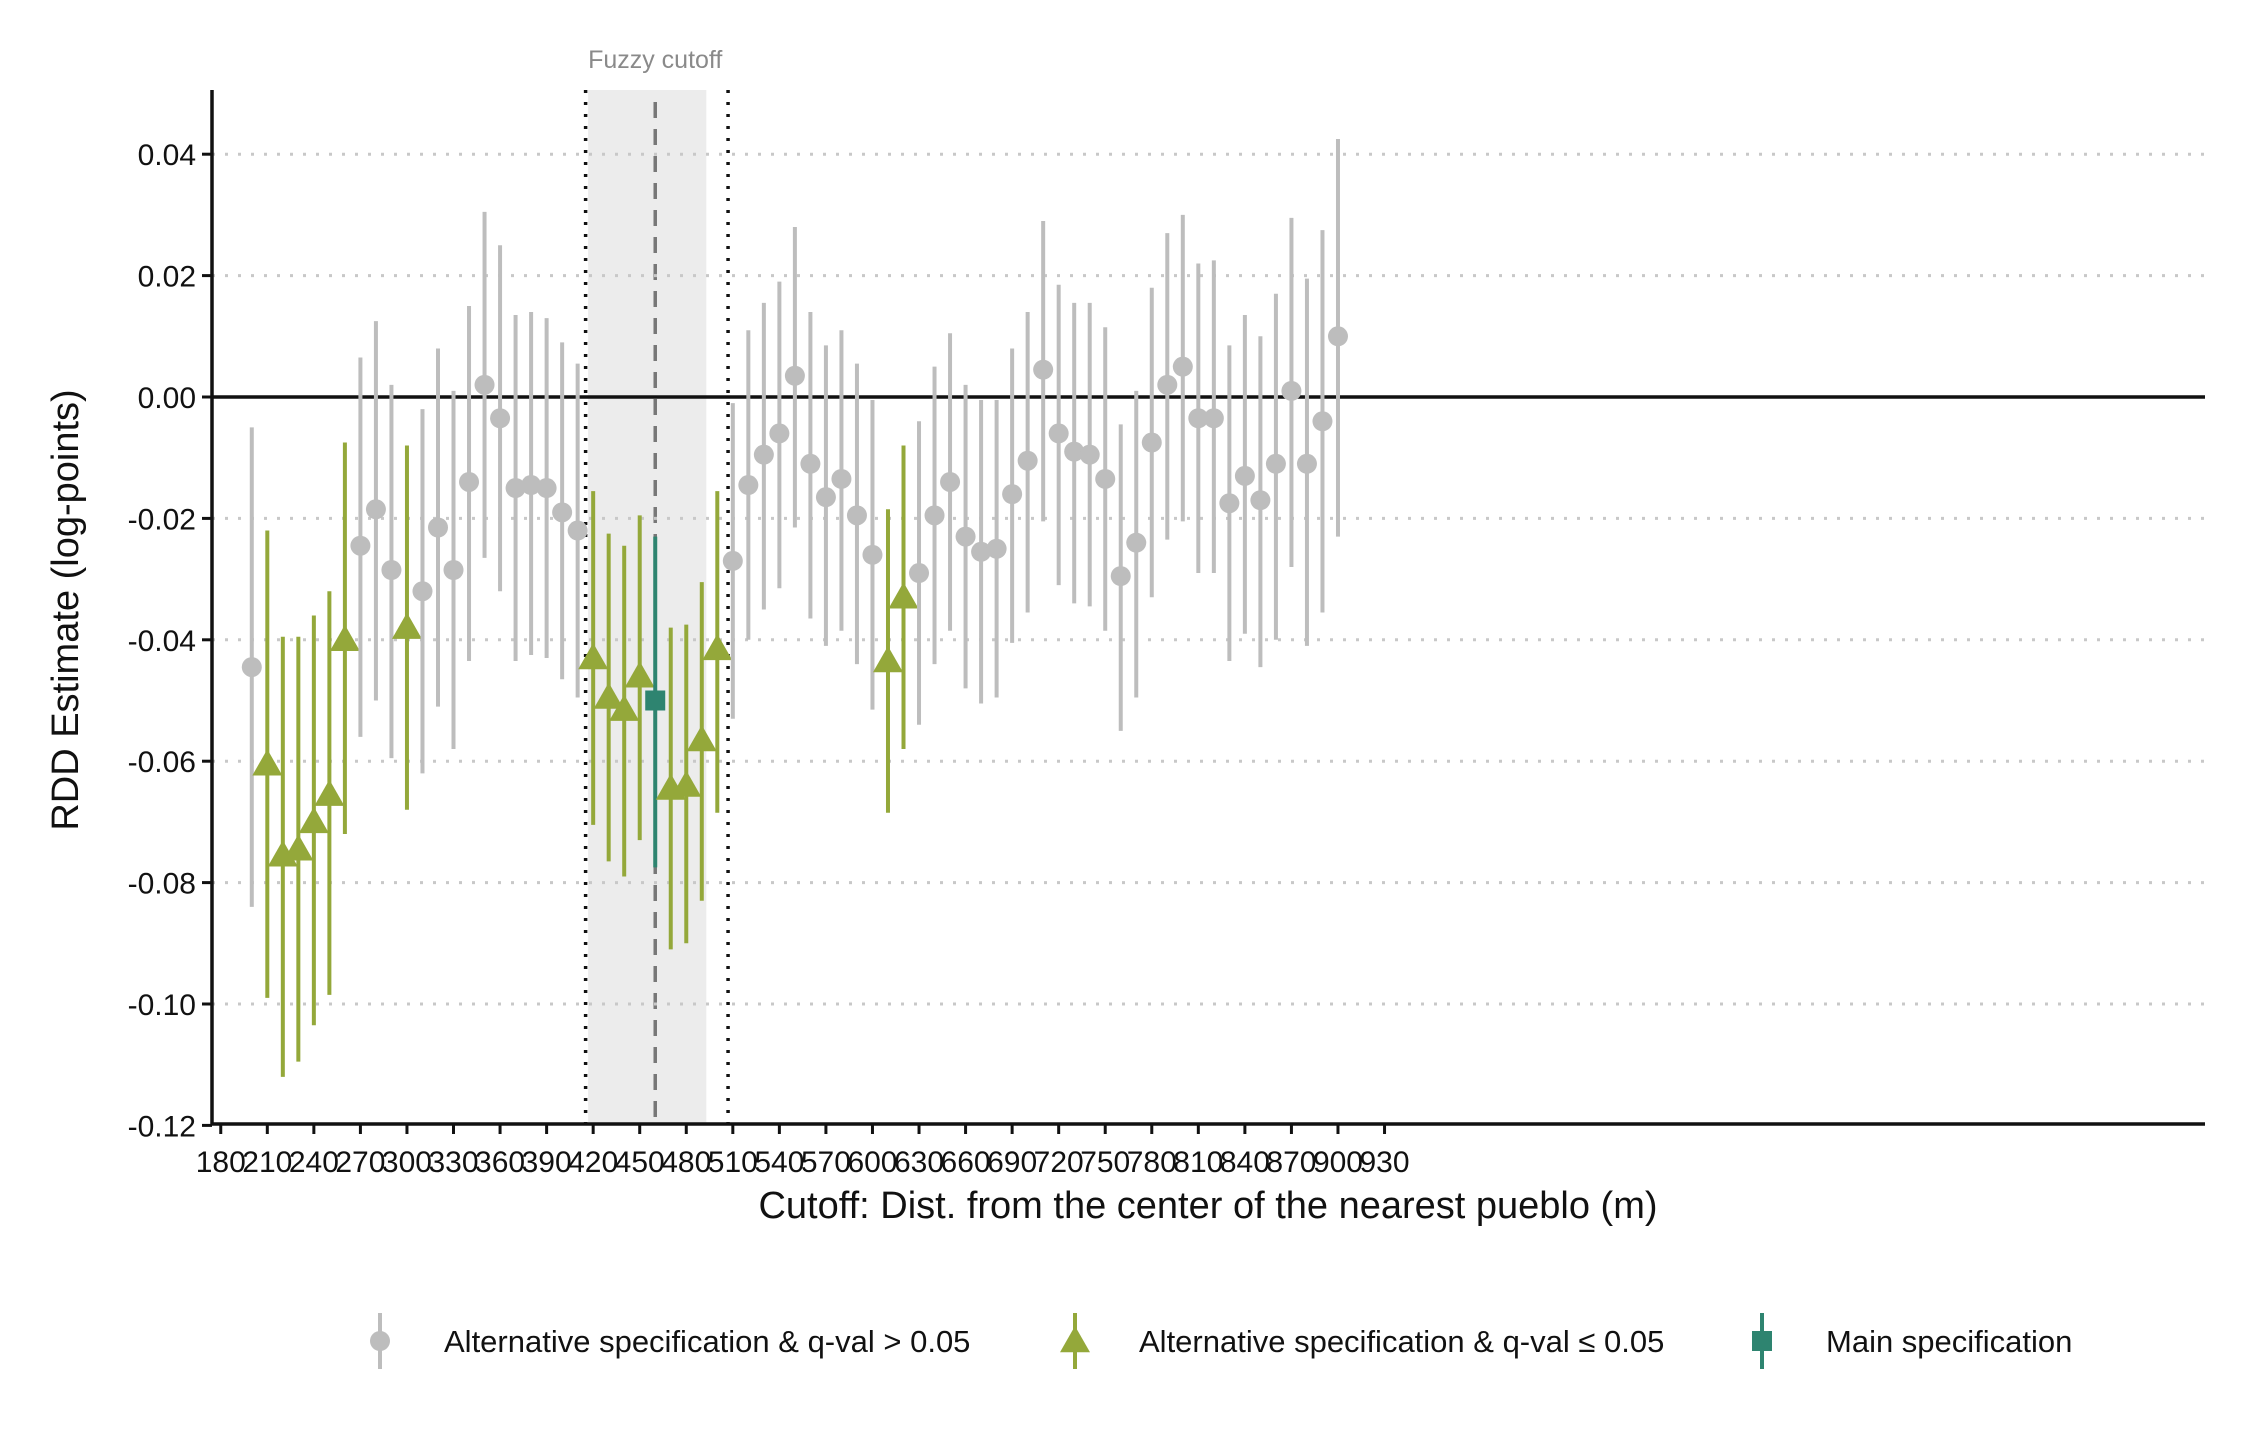 The width and height of the screenshot is (2250, 1455). Describe the element at coordinates (1245, 1162) in the screenshot. I see `x-tick-label: 840` at that location.